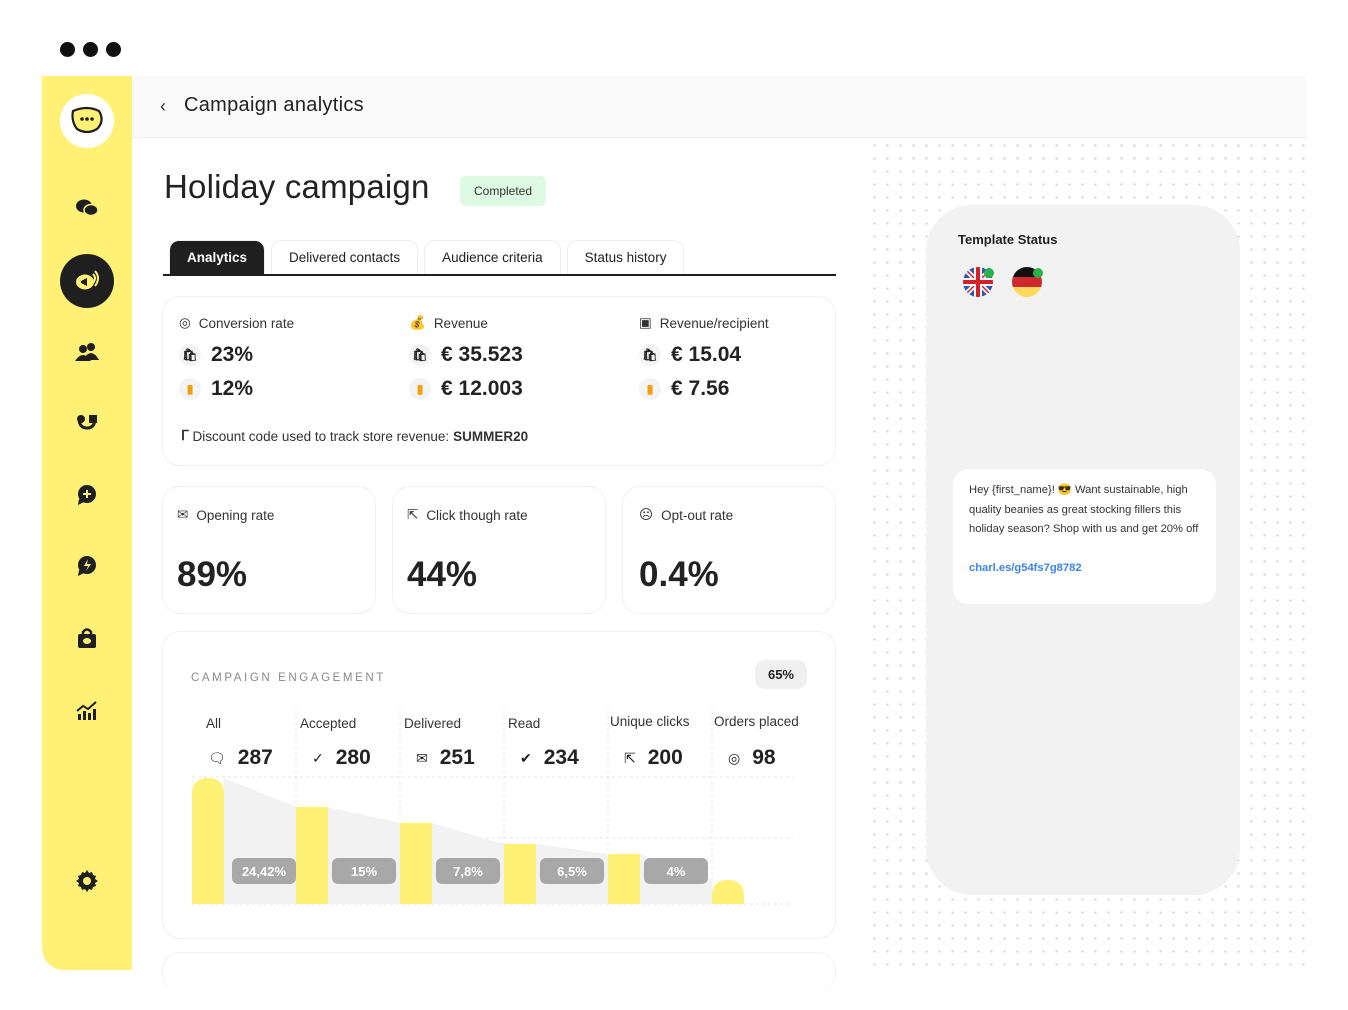 This screenshot has width=1348, height=1010. I want to click on recipient-chart-icon: ▣, so click(645, 322).